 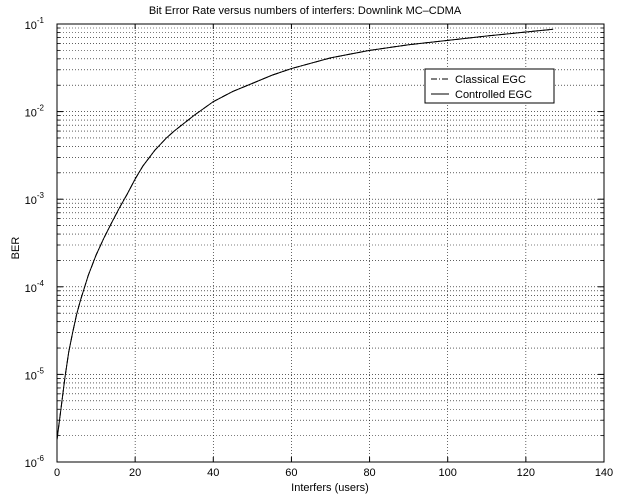 I want to click on x-tick-label: 60, so click(x=291, y=473).